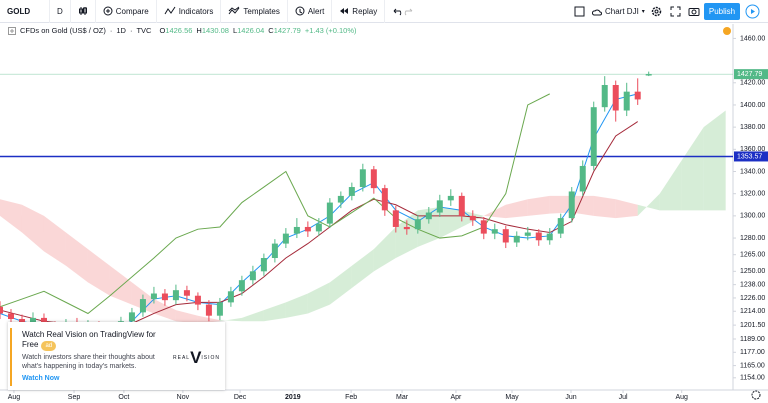  Describe the element at coordinates (12, 30) in the screenshot. I see `collapse-icon` at that location.